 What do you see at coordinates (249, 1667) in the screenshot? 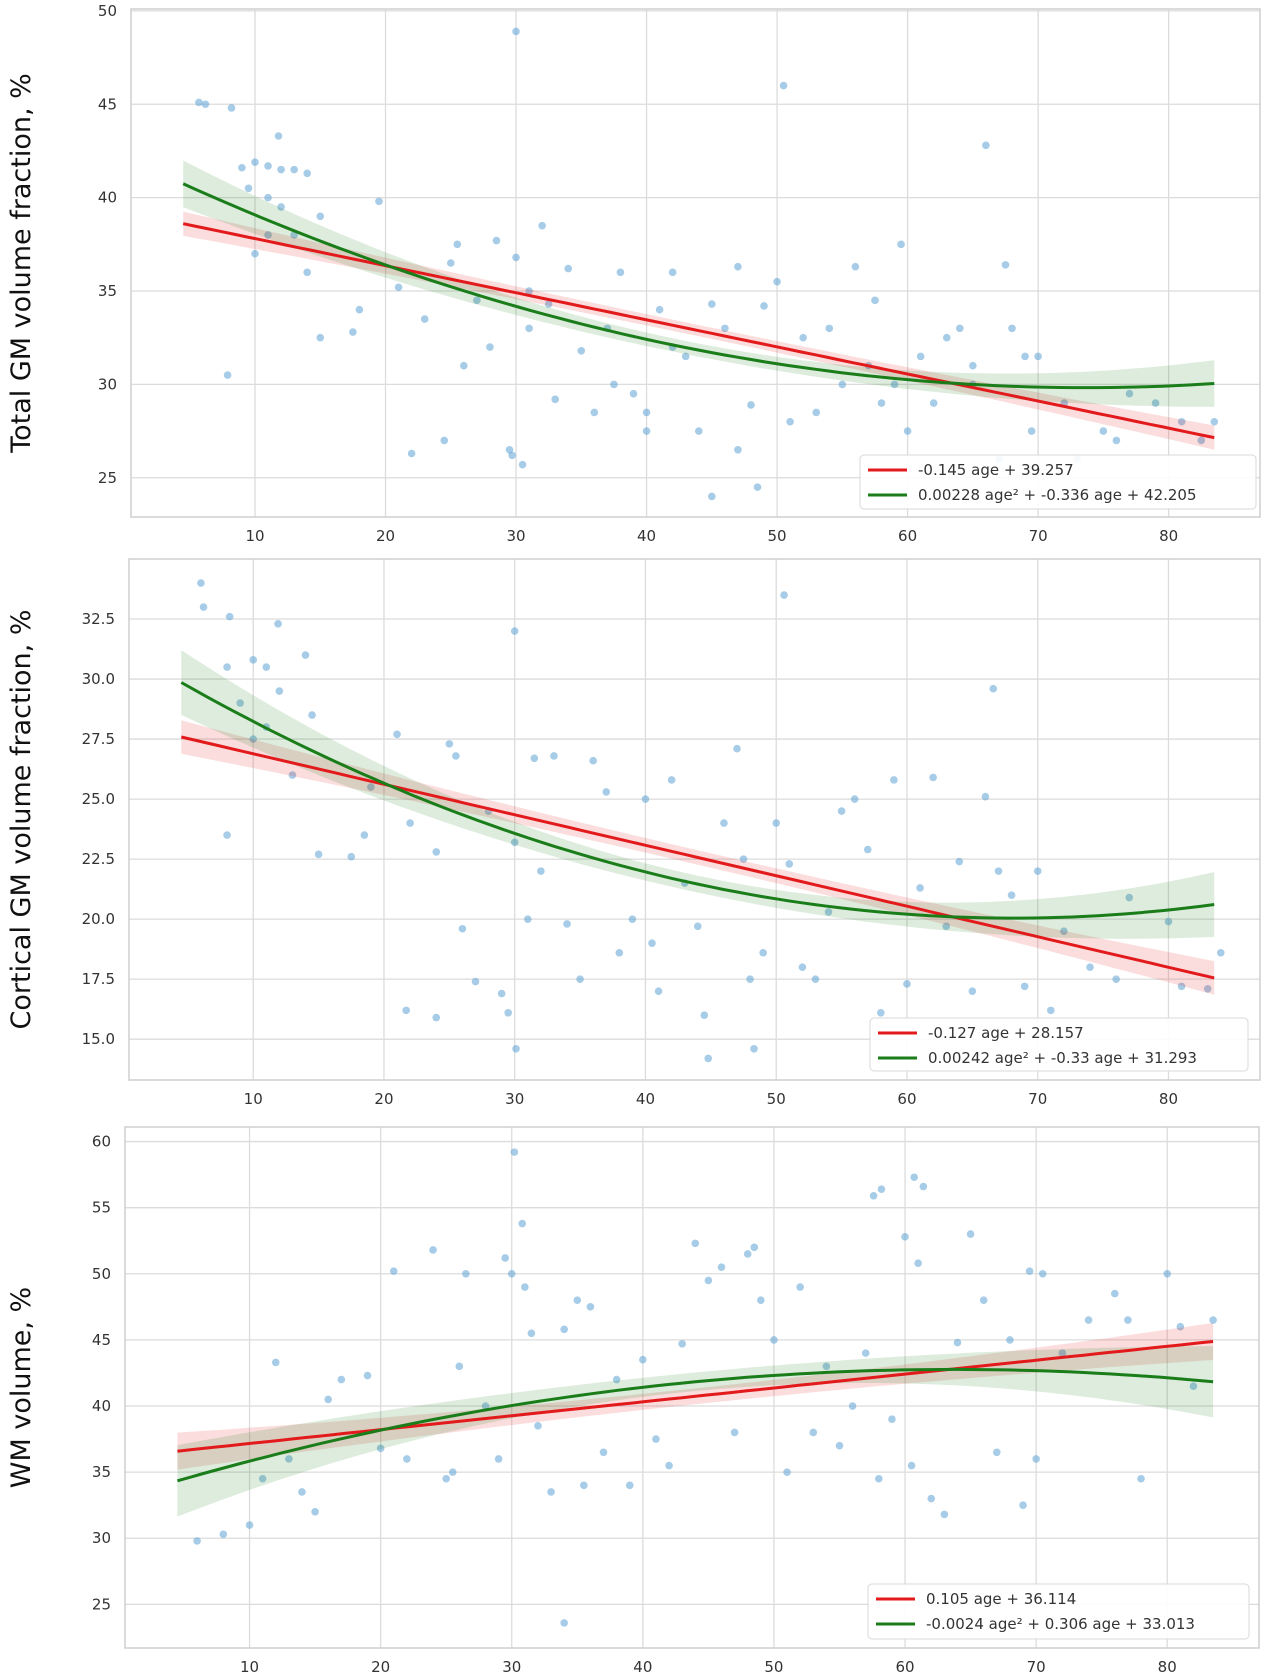
I see `x-tick-label: 10` at bounding box center [249, 1667].